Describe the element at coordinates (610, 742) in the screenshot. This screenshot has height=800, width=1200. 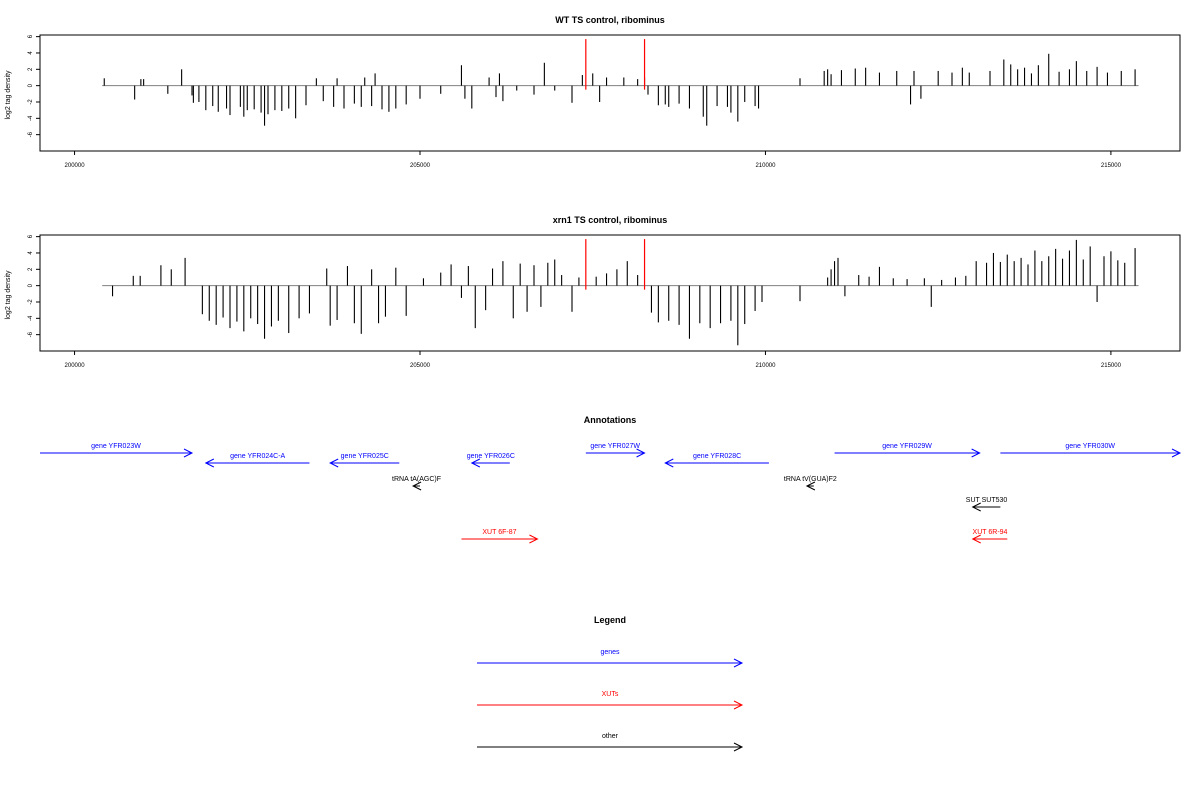
I see `legend-item: other` at that location.